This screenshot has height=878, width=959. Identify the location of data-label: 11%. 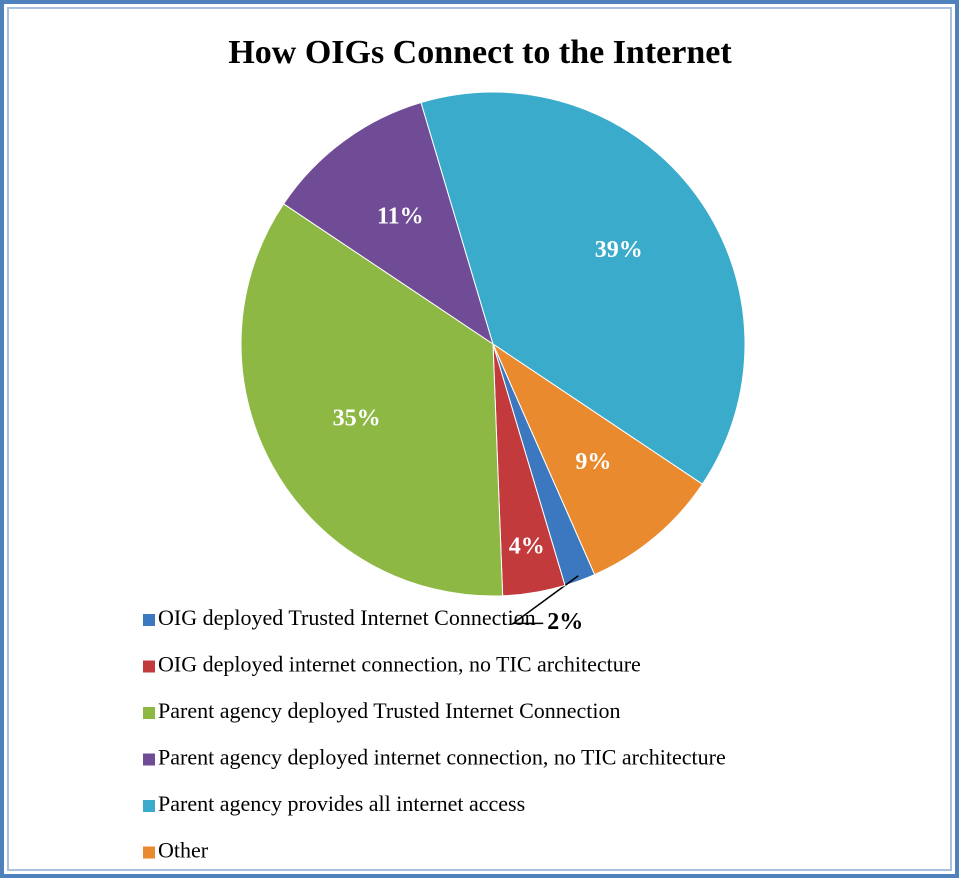
(400, 217).